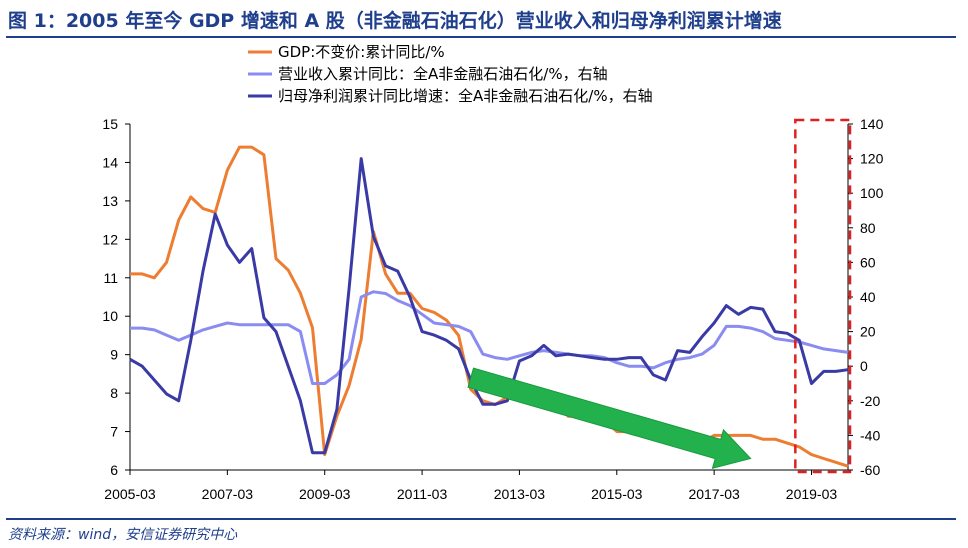  Describe the element at coordinates (110, 316) in the screenshot. I see `left-tick-label: 10` at that location.